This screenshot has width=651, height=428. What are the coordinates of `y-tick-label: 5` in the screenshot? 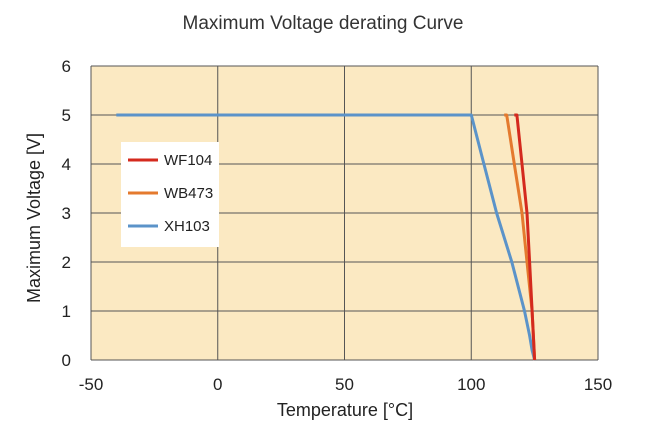 It's located at (66, 115).